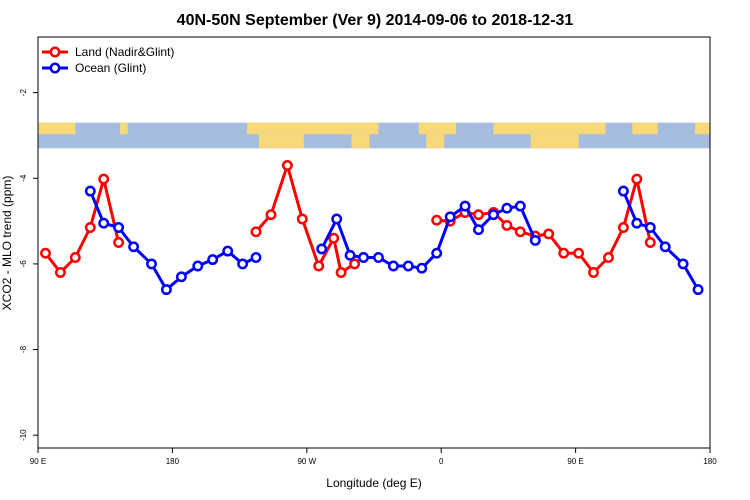  Describe the element at coordinates (306, 461) in the screenshot. I see `x-tick-label: 90 W` at that location.